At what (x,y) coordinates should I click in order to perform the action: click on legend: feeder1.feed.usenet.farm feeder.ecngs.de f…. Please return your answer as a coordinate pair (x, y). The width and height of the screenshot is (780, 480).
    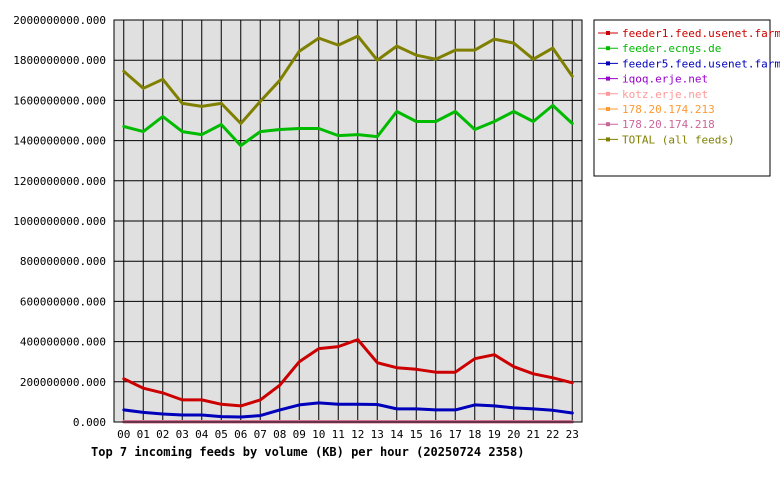
    Looking at the image, I should click on (689, 86).